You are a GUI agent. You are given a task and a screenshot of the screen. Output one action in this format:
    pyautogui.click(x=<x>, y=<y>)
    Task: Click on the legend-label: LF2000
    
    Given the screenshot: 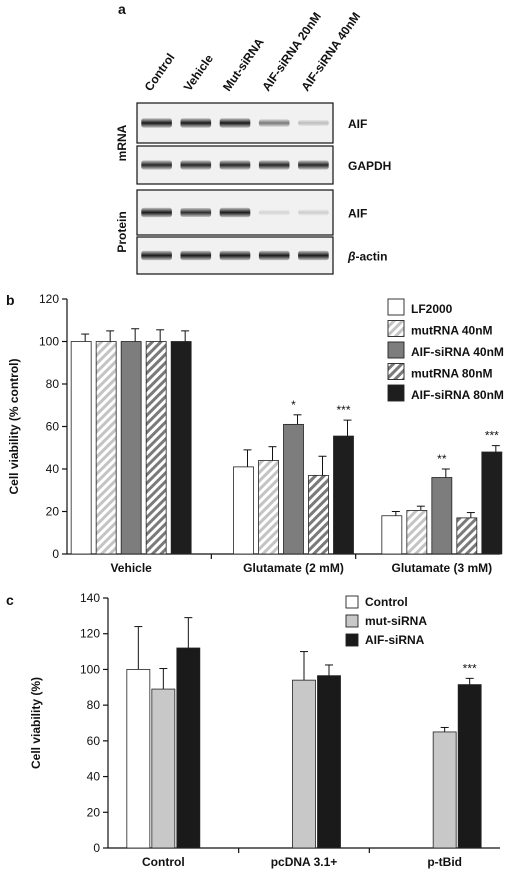 What is the action you would take?
    pyautogui.click(x=432, y=309)
    